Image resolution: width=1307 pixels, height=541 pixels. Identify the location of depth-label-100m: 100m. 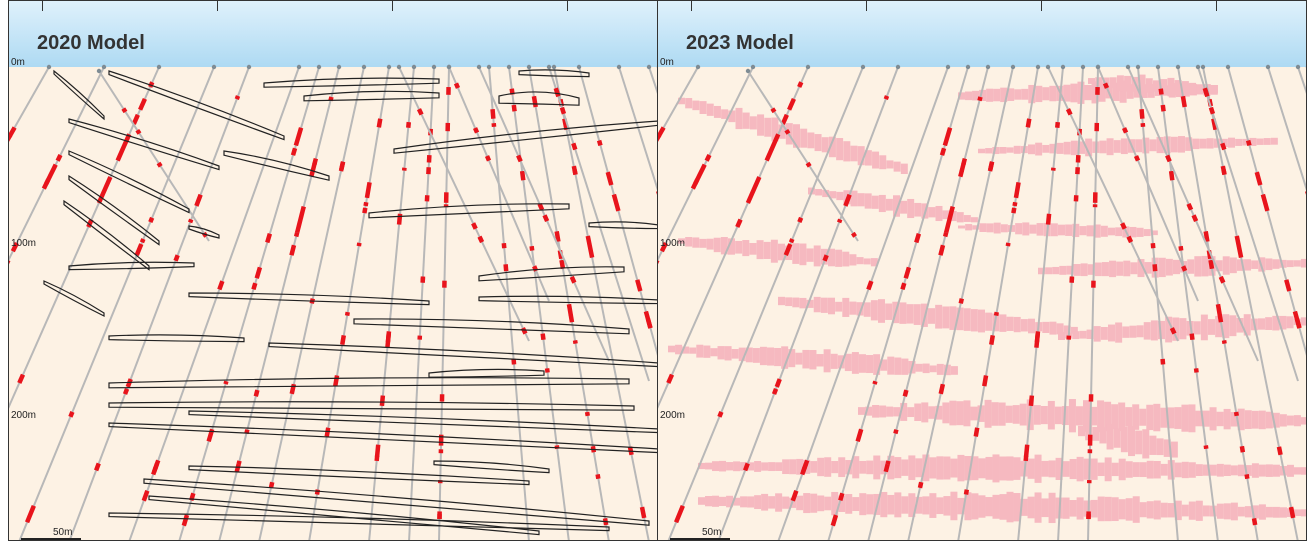
(24, 243).